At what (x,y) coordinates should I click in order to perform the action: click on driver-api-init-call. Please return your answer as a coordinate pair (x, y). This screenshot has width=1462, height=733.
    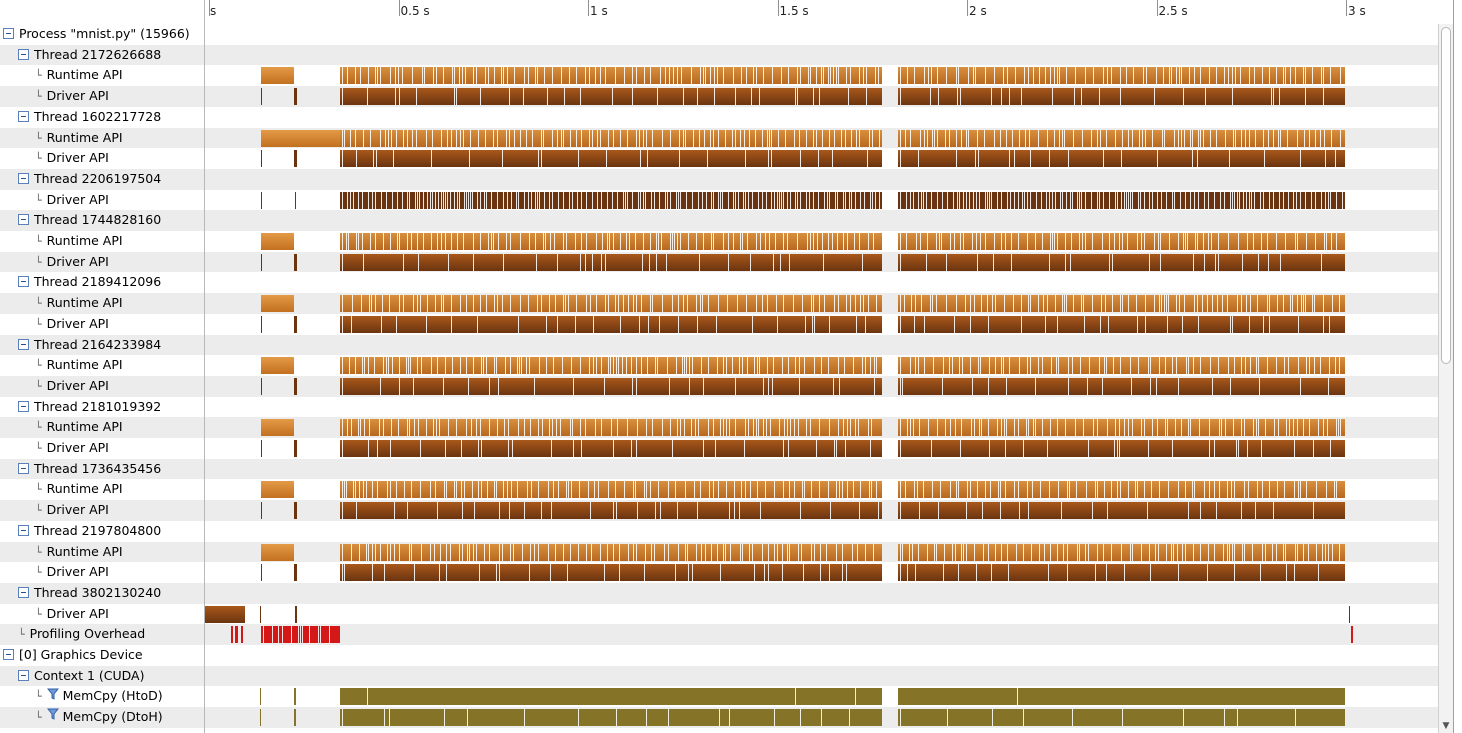
    Looking at the image, I should click on (225, 614).